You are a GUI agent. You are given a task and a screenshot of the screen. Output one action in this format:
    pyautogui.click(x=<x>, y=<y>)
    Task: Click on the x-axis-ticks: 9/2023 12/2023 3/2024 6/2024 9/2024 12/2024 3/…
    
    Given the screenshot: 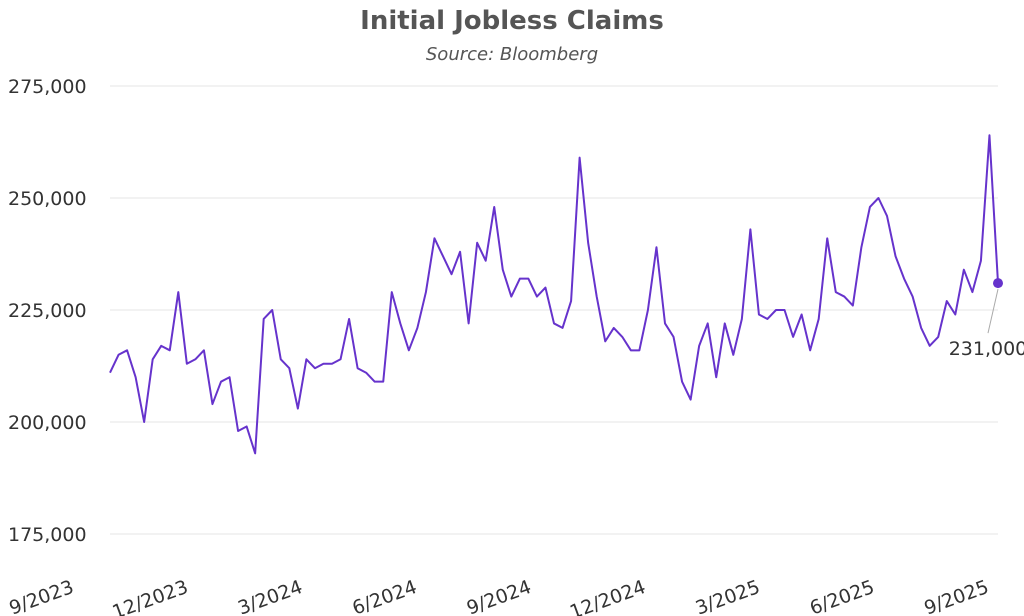 What is the action you would take?
    pyautogui.click(x=498, y=596)
    